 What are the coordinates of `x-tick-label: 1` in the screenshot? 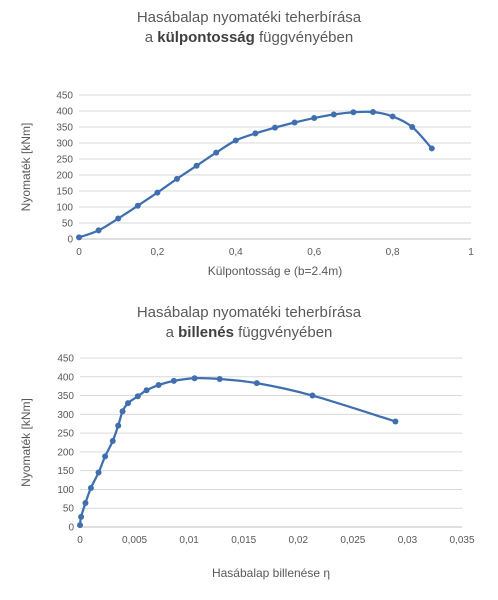 It's located at (471, 252).